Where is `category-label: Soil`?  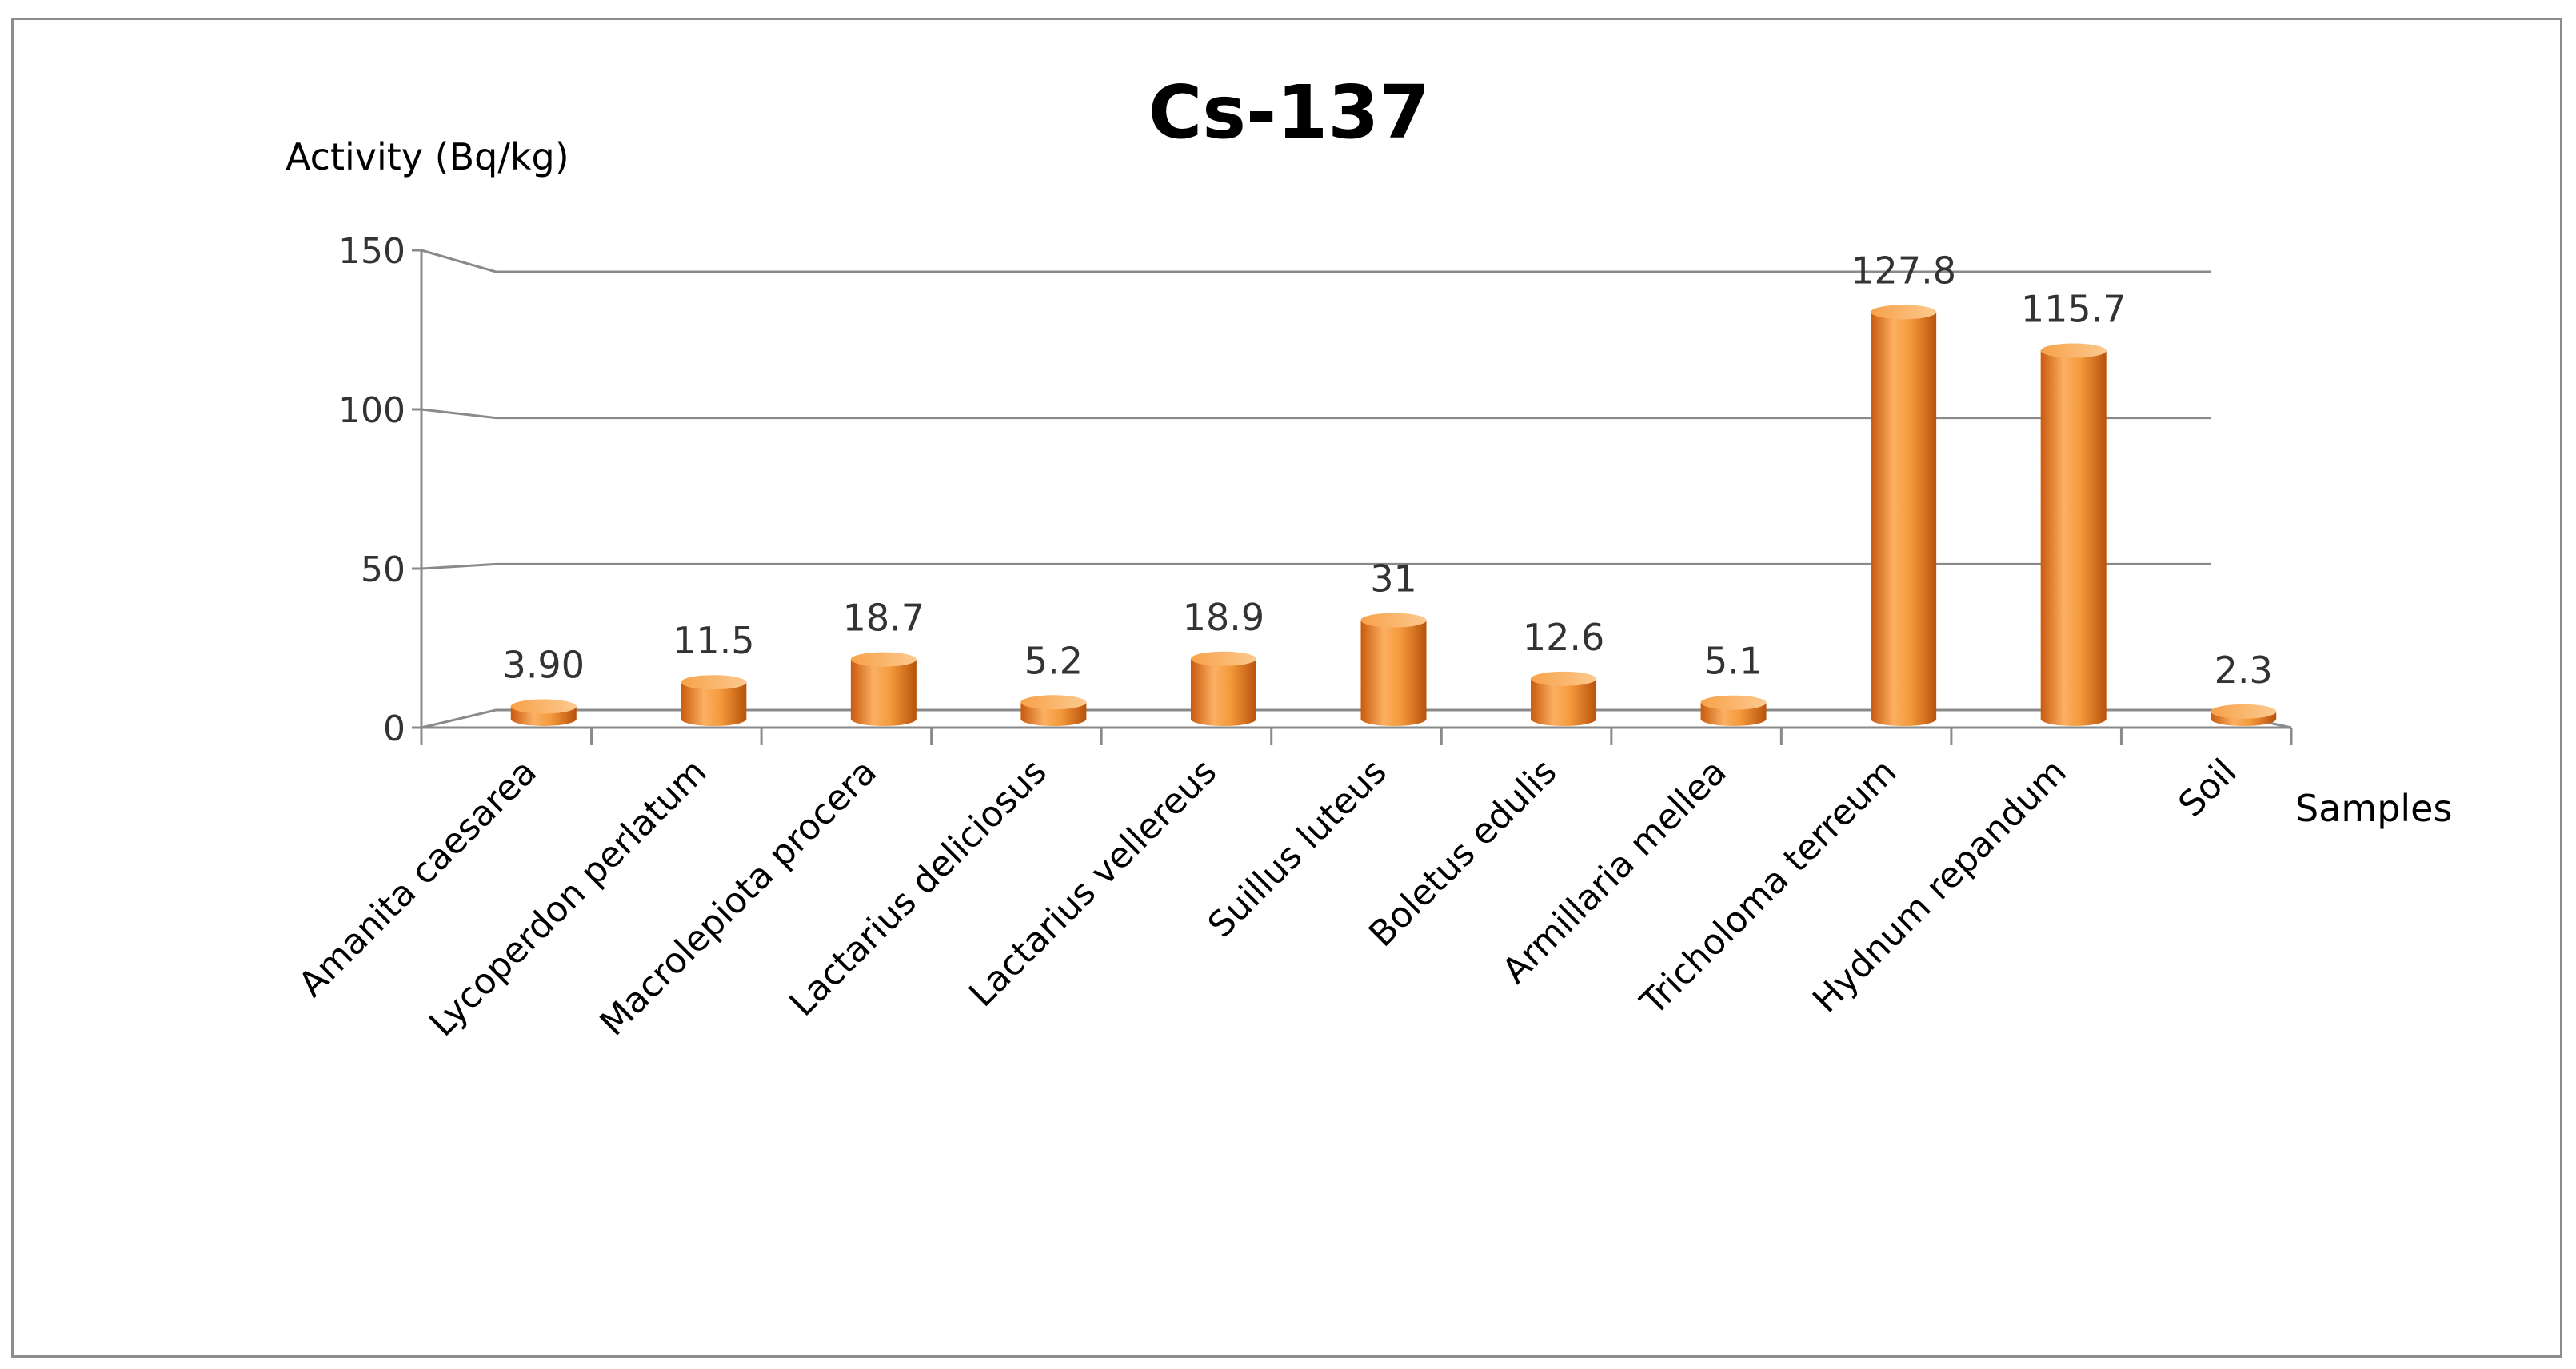 category-label: Soil is located at coordinates (2208, 788).